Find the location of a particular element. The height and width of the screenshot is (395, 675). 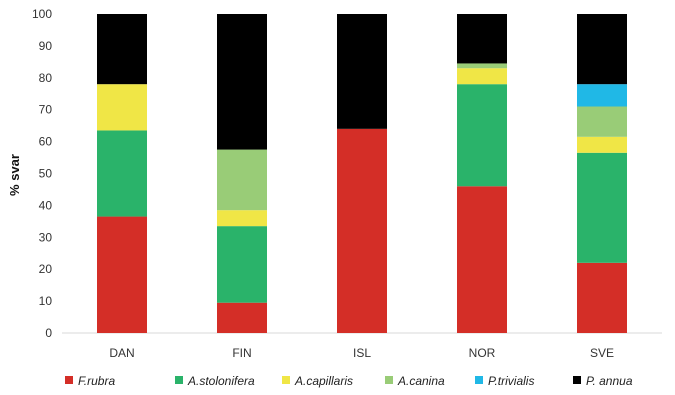

x-axis-ticks: DAN FIN ISL NOR SVE is located at coordinates (361, 353).